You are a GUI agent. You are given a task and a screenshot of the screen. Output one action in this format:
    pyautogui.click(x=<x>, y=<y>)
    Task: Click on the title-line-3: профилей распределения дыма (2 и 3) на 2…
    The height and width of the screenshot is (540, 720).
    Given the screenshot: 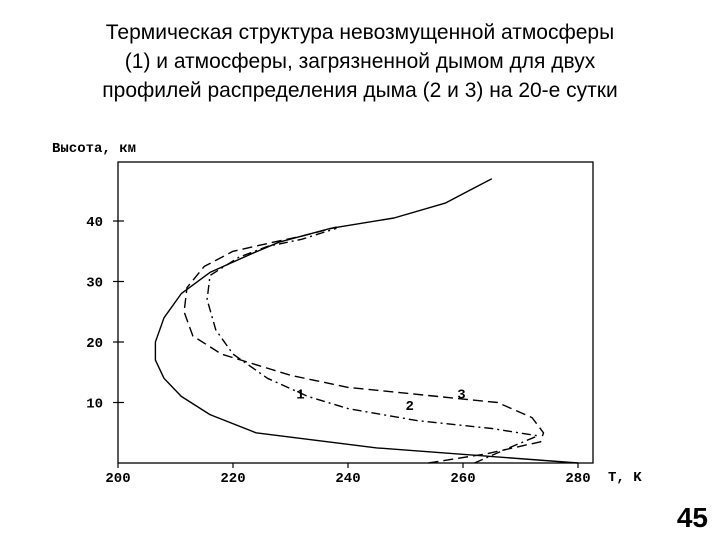 What is the action you would take?
    pyautogui.click(x=360, y=90)
    